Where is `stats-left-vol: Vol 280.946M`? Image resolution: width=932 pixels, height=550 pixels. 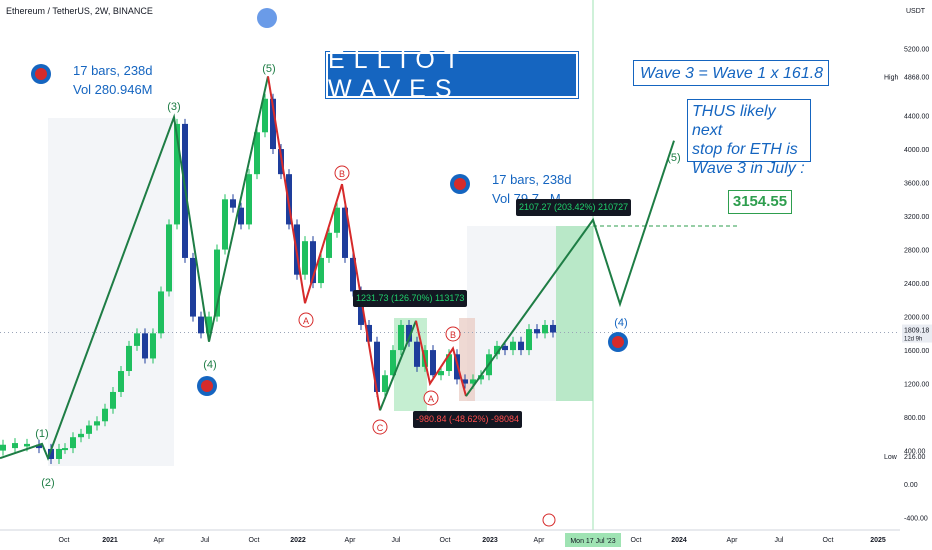 stats-left-vol: Vol 280.946M is located at coordinates (113, 89).